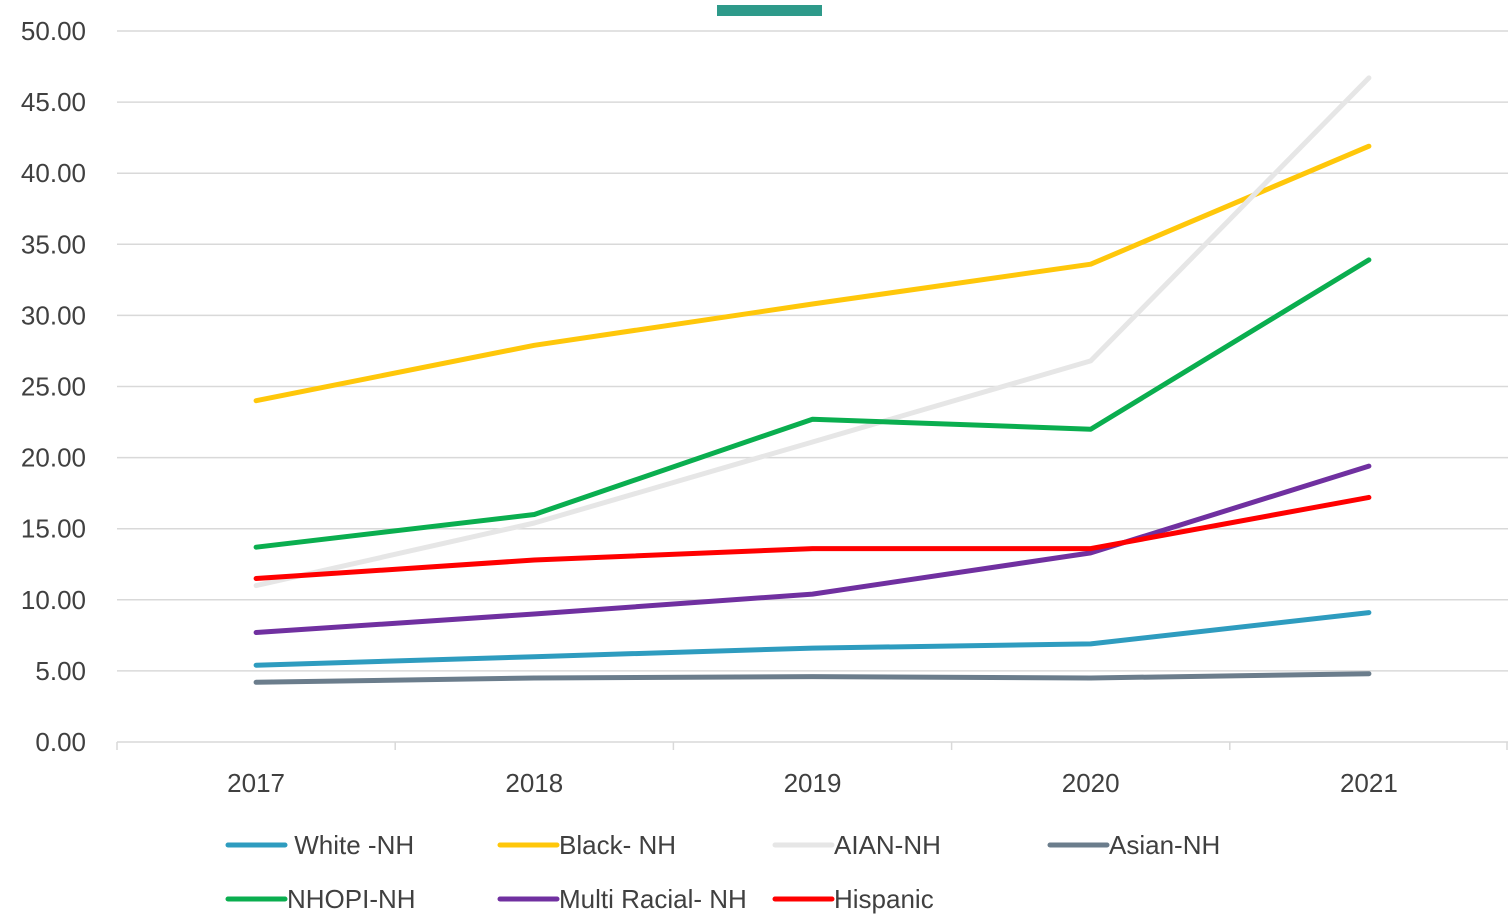 The height and width of the screenshot is (922, 1508). What do you see at coordinates (813, 783) in the screenshot?
I see `x-tick-label: 2019` at bounding box center [813, 783].